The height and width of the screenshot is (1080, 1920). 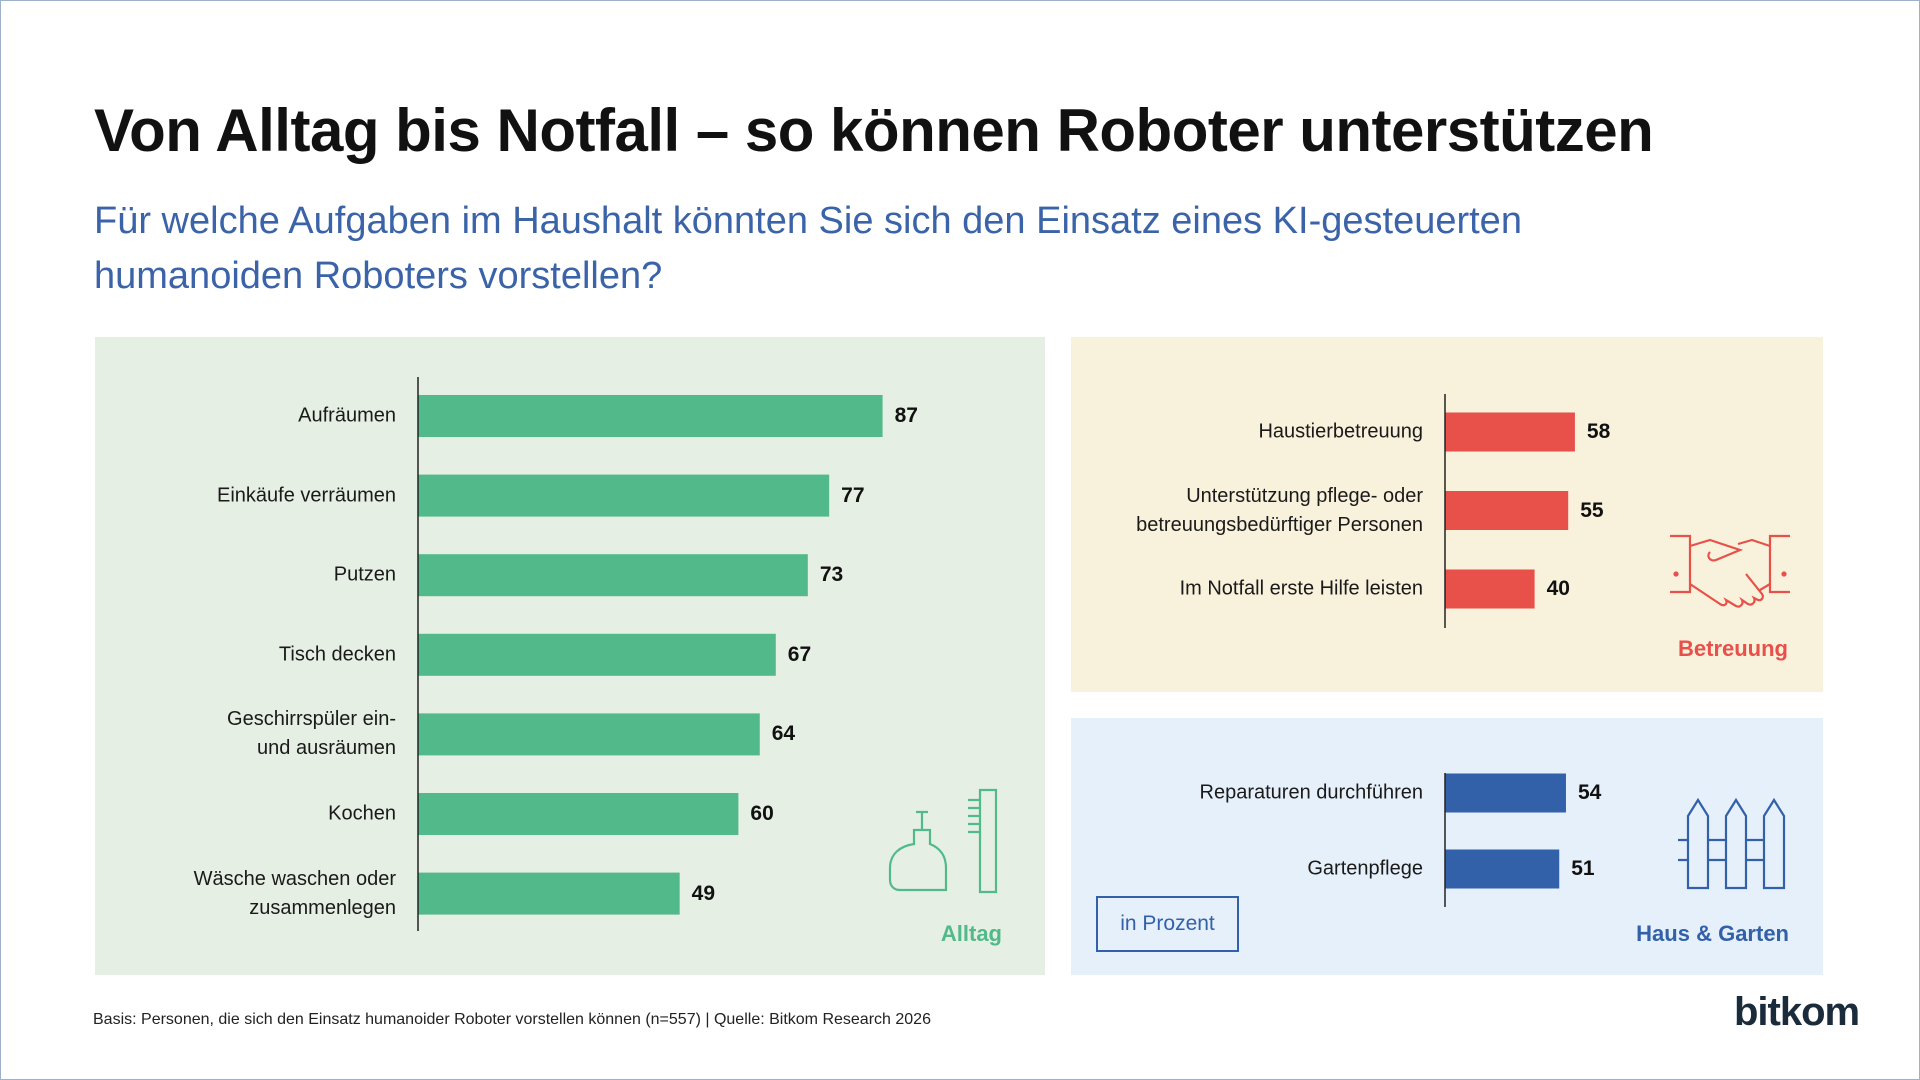 I want to click on category-label: Putzen, so click(x=364, y=574).